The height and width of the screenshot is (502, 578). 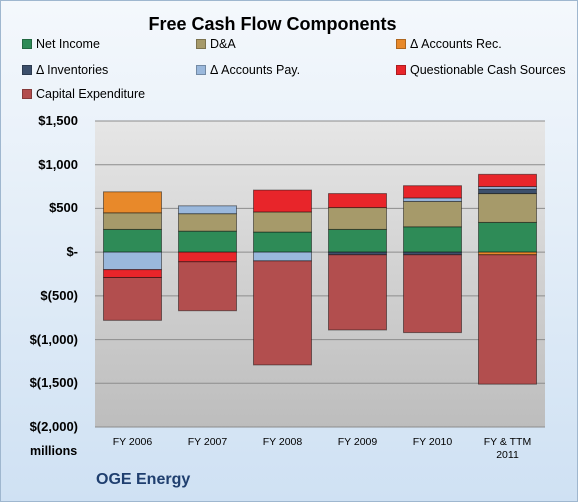 I want to click on bar-questionable-cash-sources-fy-2009, so click(x=357, y=201).